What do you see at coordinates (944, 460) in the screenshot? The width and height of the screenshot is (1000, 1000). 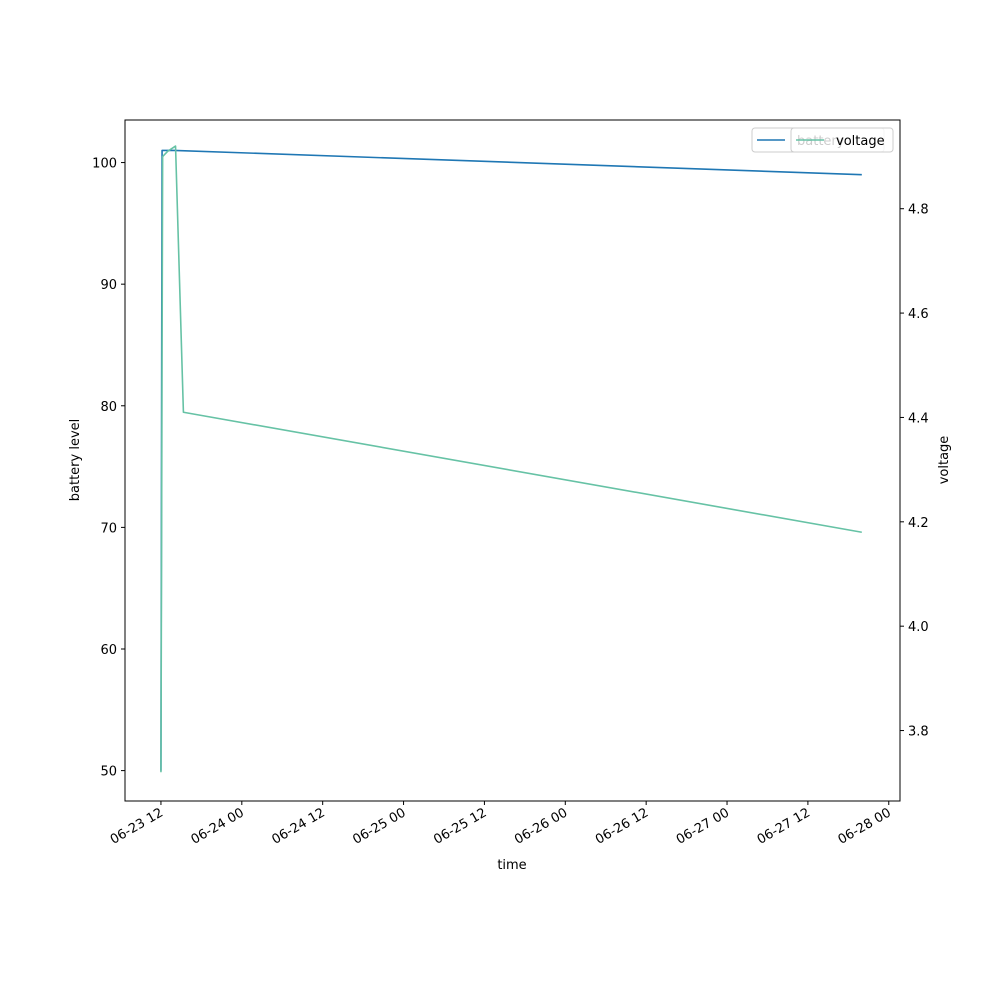 I see `y-axis-right-label: voltage` at bounding box center [944, 460].